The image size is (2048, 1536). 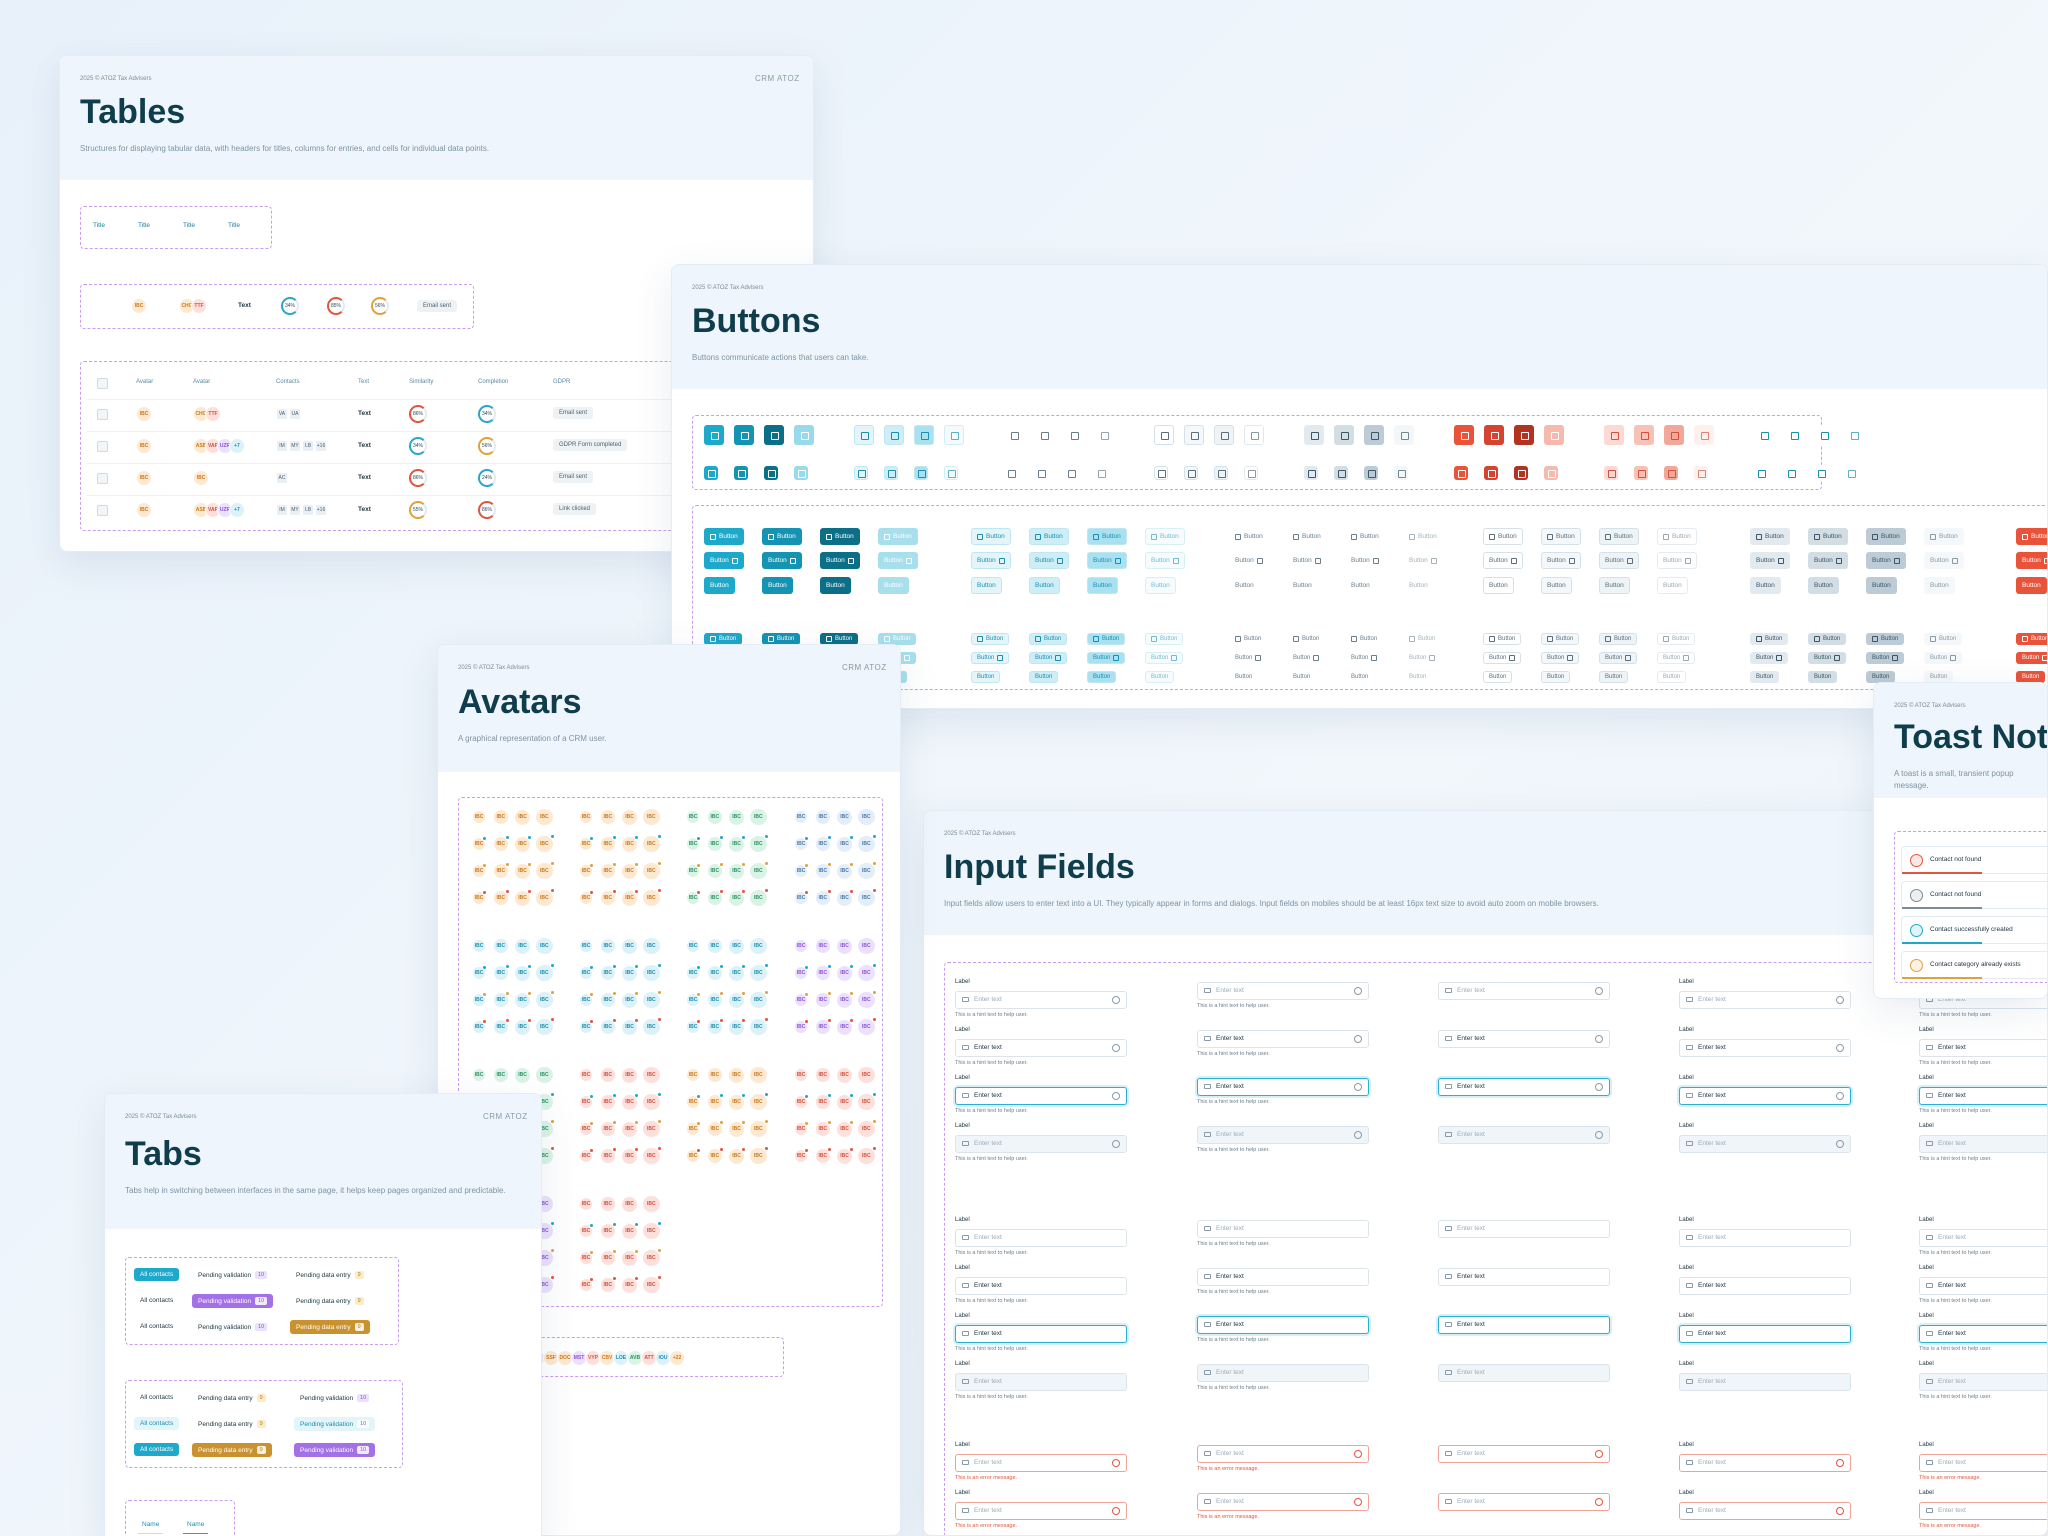 I want to click on tab: Name, so click(x=151, y=1522).